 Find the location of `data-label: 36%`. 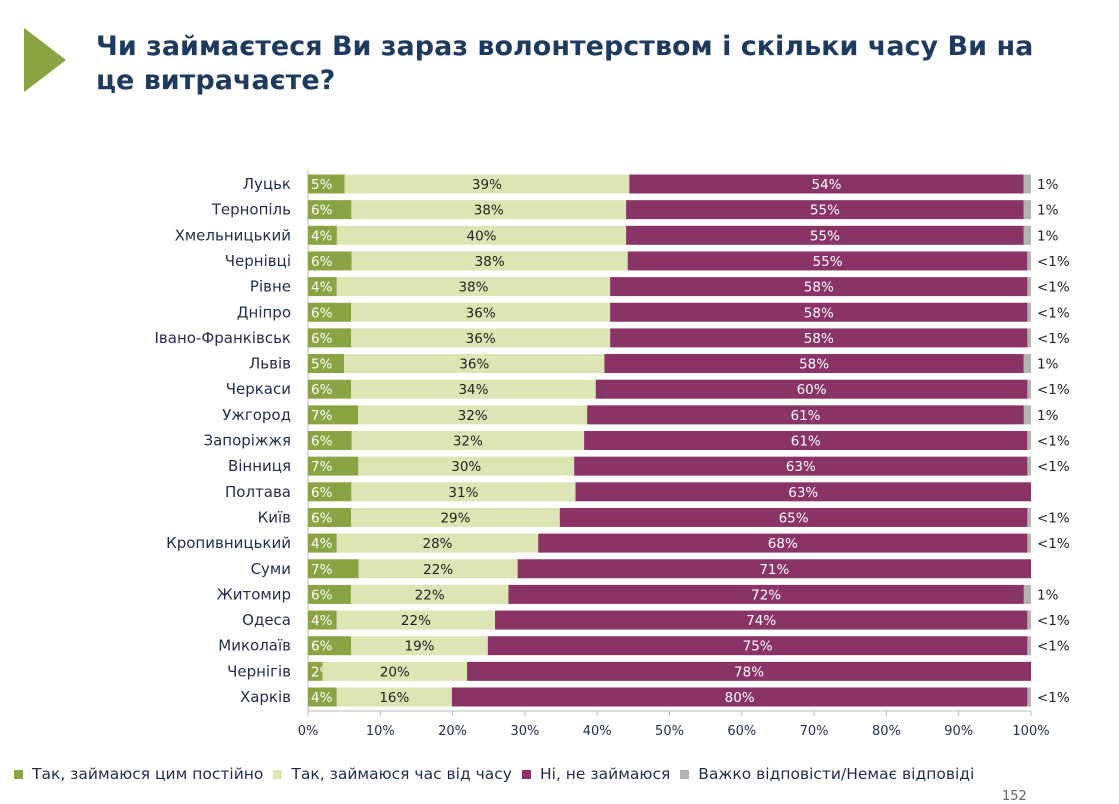

data-label: 36% is located at coordinates (474, 365).